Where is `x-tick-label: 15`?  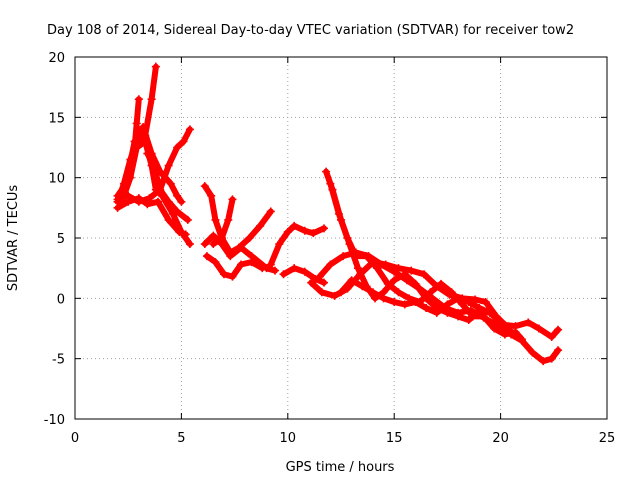
x-tick-label: 15 is located at coordinates (394, 438).